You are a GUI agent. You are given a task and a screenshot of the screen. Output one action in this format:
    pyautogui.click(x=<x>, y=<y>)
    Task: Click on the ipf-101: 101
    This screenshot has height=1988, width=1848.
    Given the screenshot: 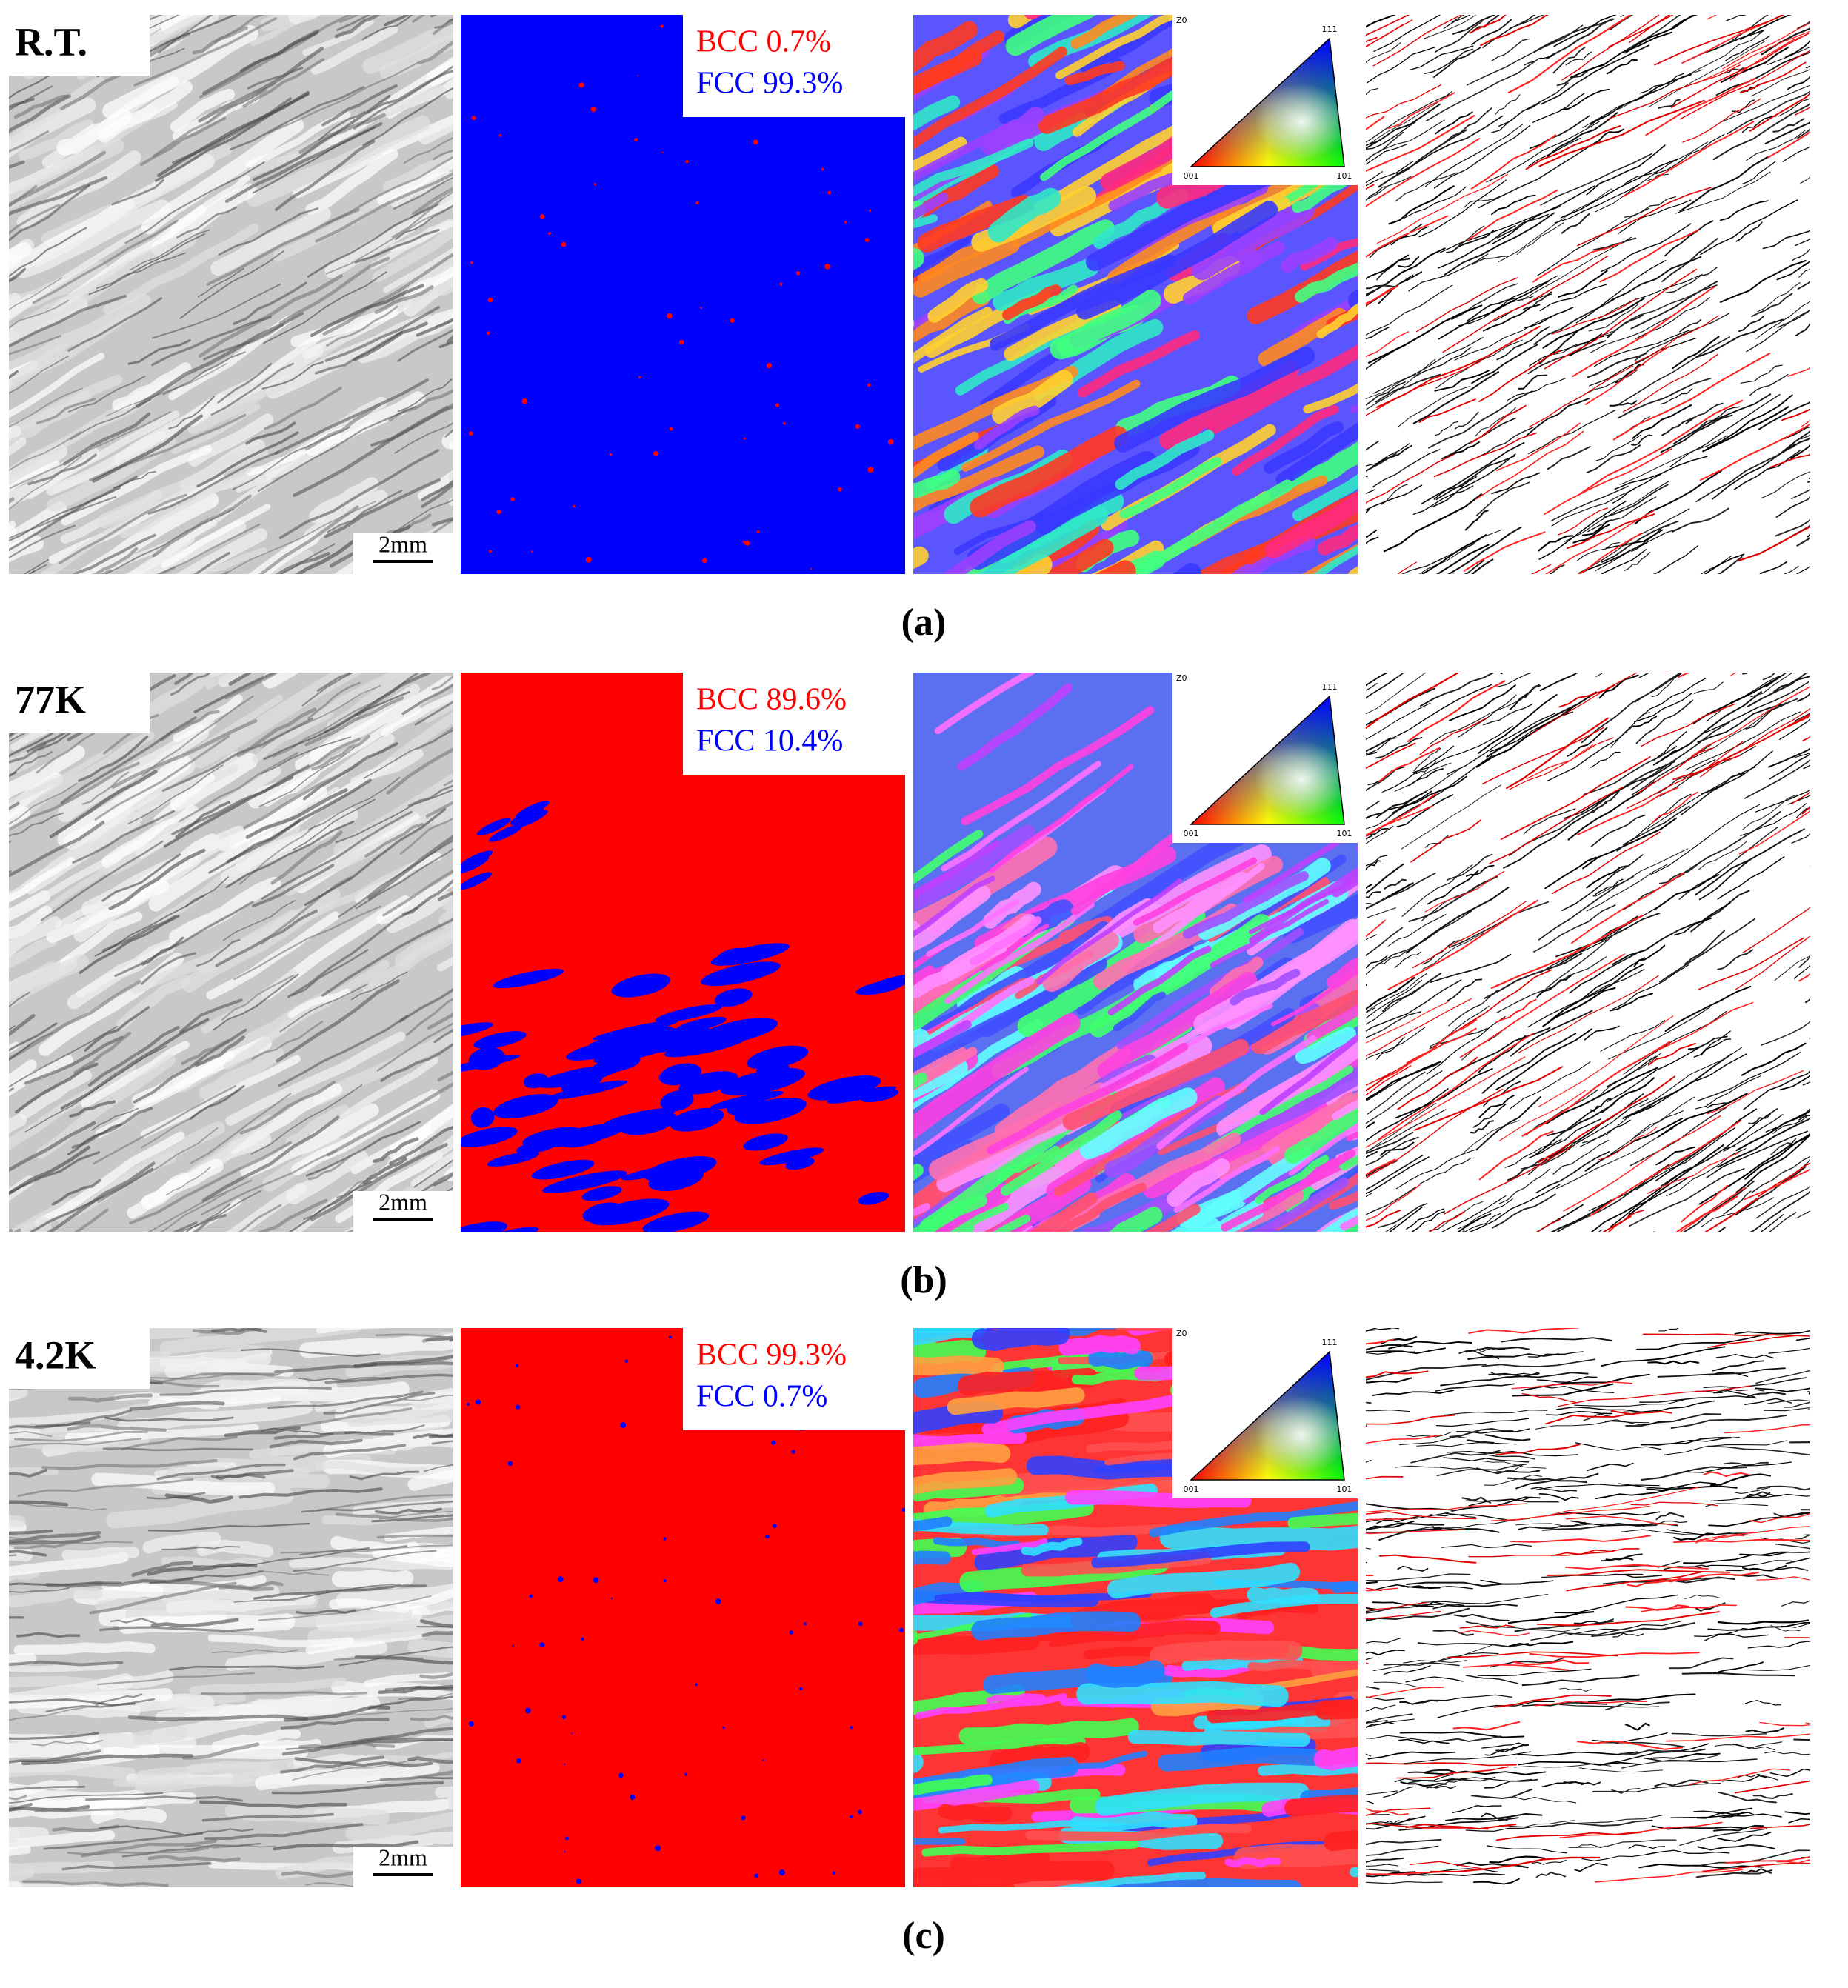 What is the action you would take?
    pyautogui.click(x=1344, y=176)
    